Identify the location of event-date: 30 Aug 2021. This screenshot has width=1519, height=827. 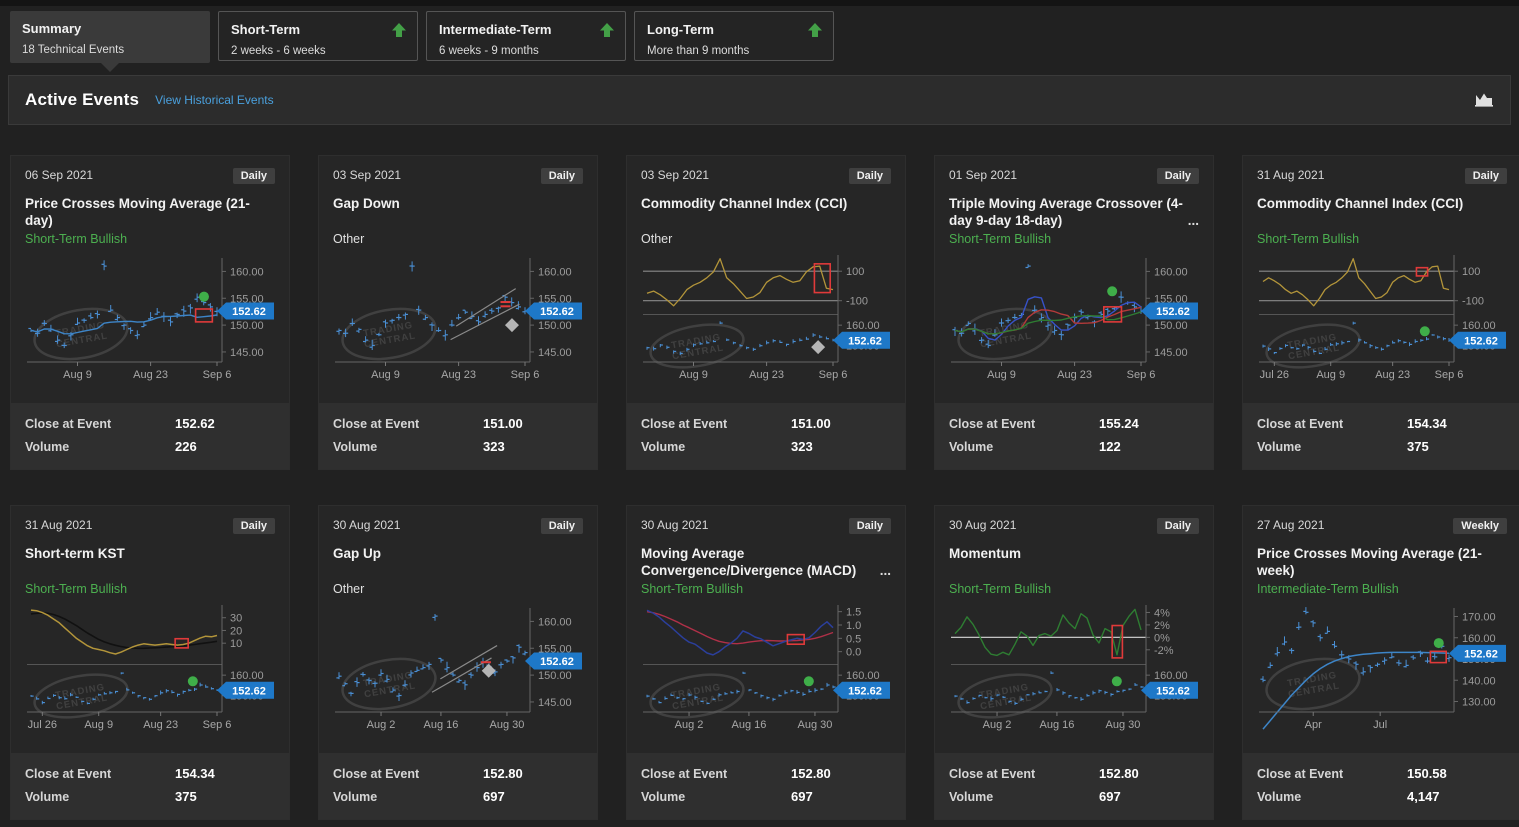
(675, 525).